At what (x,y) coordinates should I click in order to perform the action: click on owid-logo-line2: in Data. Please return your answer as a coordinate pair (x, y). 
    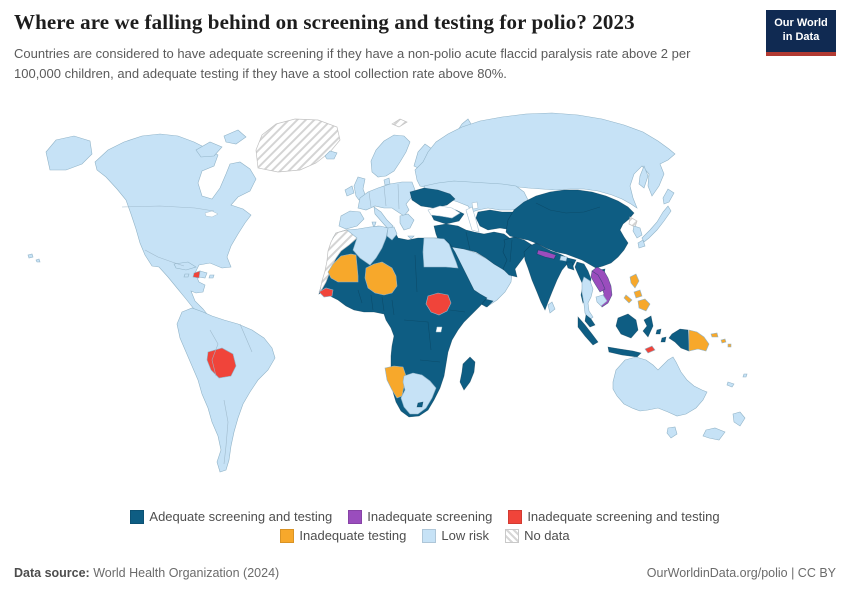
    Looking at the image, I should click on (801, 37).